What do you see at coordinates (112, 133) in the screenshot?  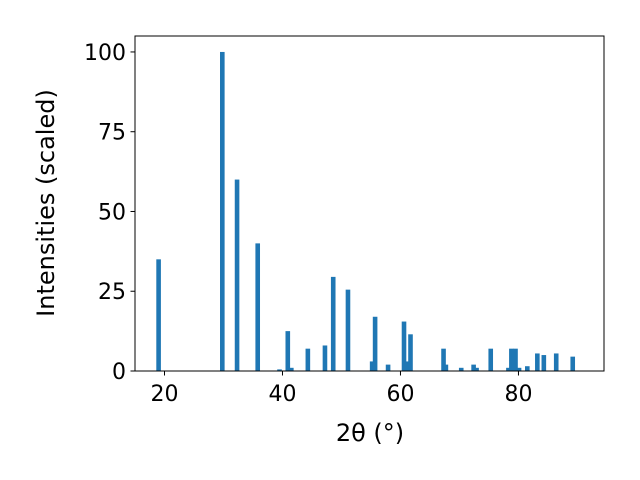 I see `y-tick-label: 75` at bounding box center [112, 133].